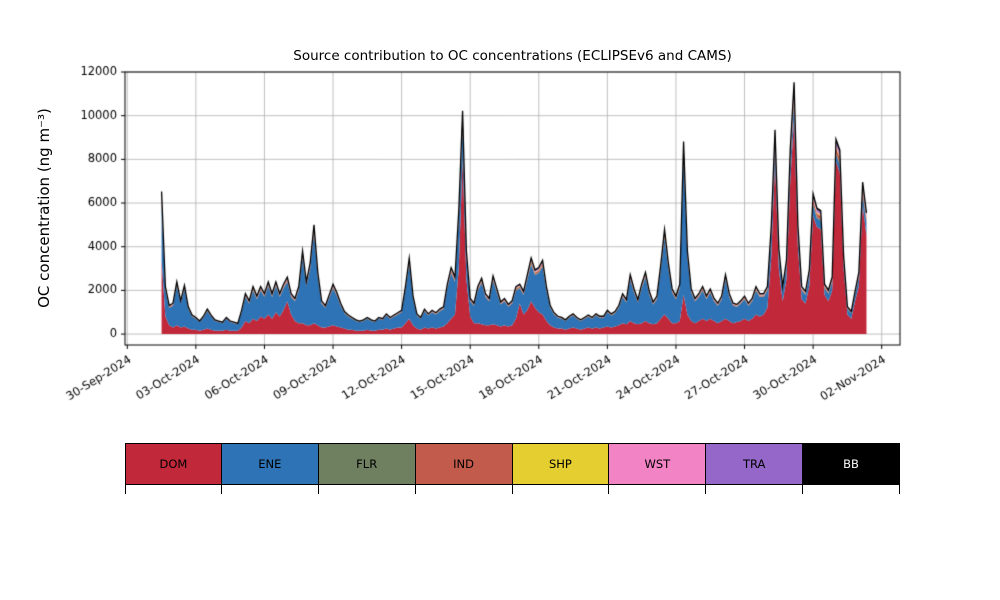 The image size is (1000, 600). I want to click on legend-item-dom: DOM, so click(173, 468).